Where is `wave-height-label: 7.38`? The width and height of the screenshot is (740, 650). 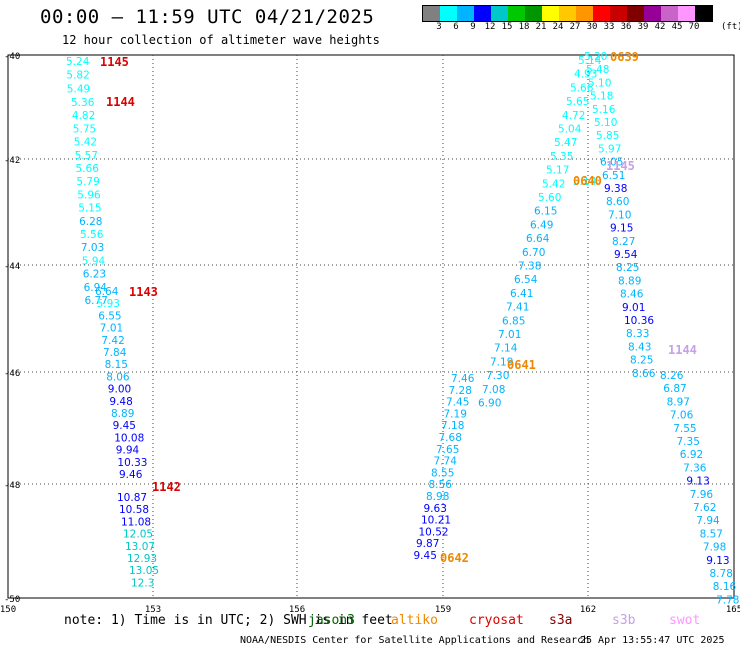 wave-height-label: 7.38 is located at coordinates (529, 267).